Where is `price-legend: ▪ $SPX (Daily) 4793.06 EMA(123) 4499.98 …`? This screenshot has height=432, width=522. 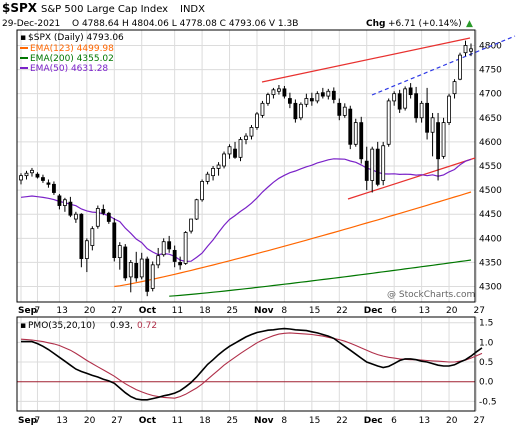 price-legend: ▪ $SPX (Daily) 4793.06 EMA(123) 4499.98 … is located at coordinates (72, 53).